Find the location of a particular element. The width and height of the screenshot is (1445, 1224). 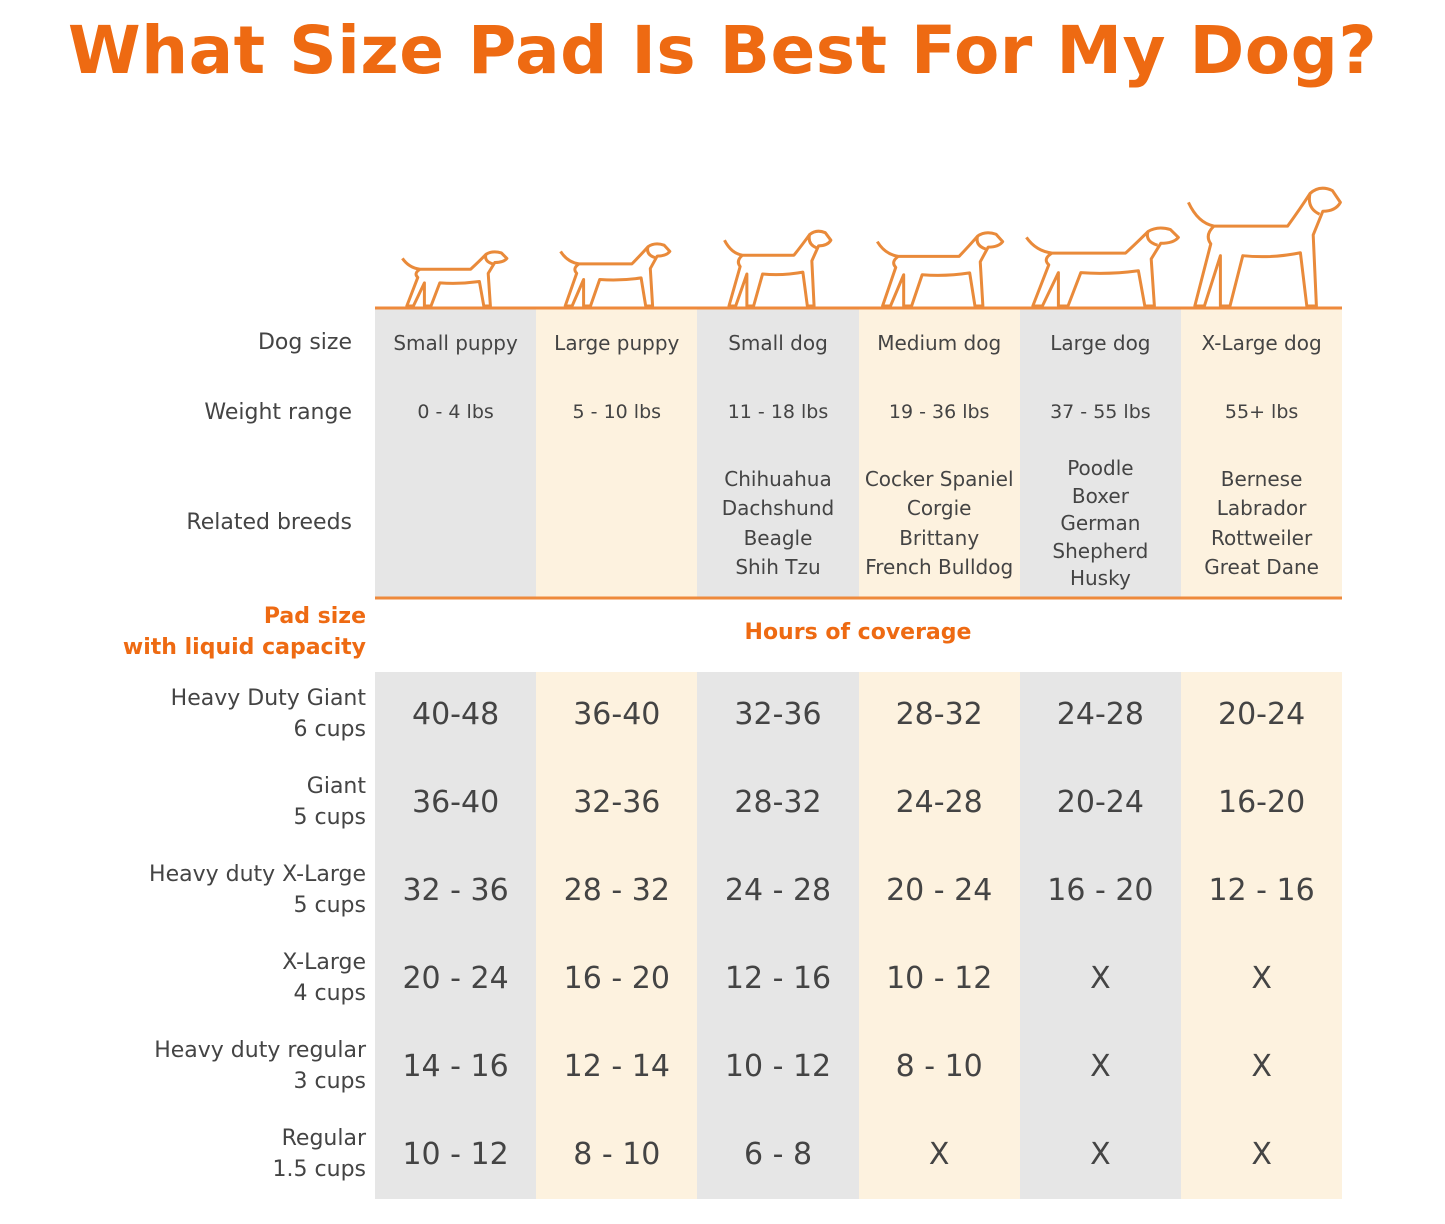

dog-size: Small dog is located at coordinates (778, 343).